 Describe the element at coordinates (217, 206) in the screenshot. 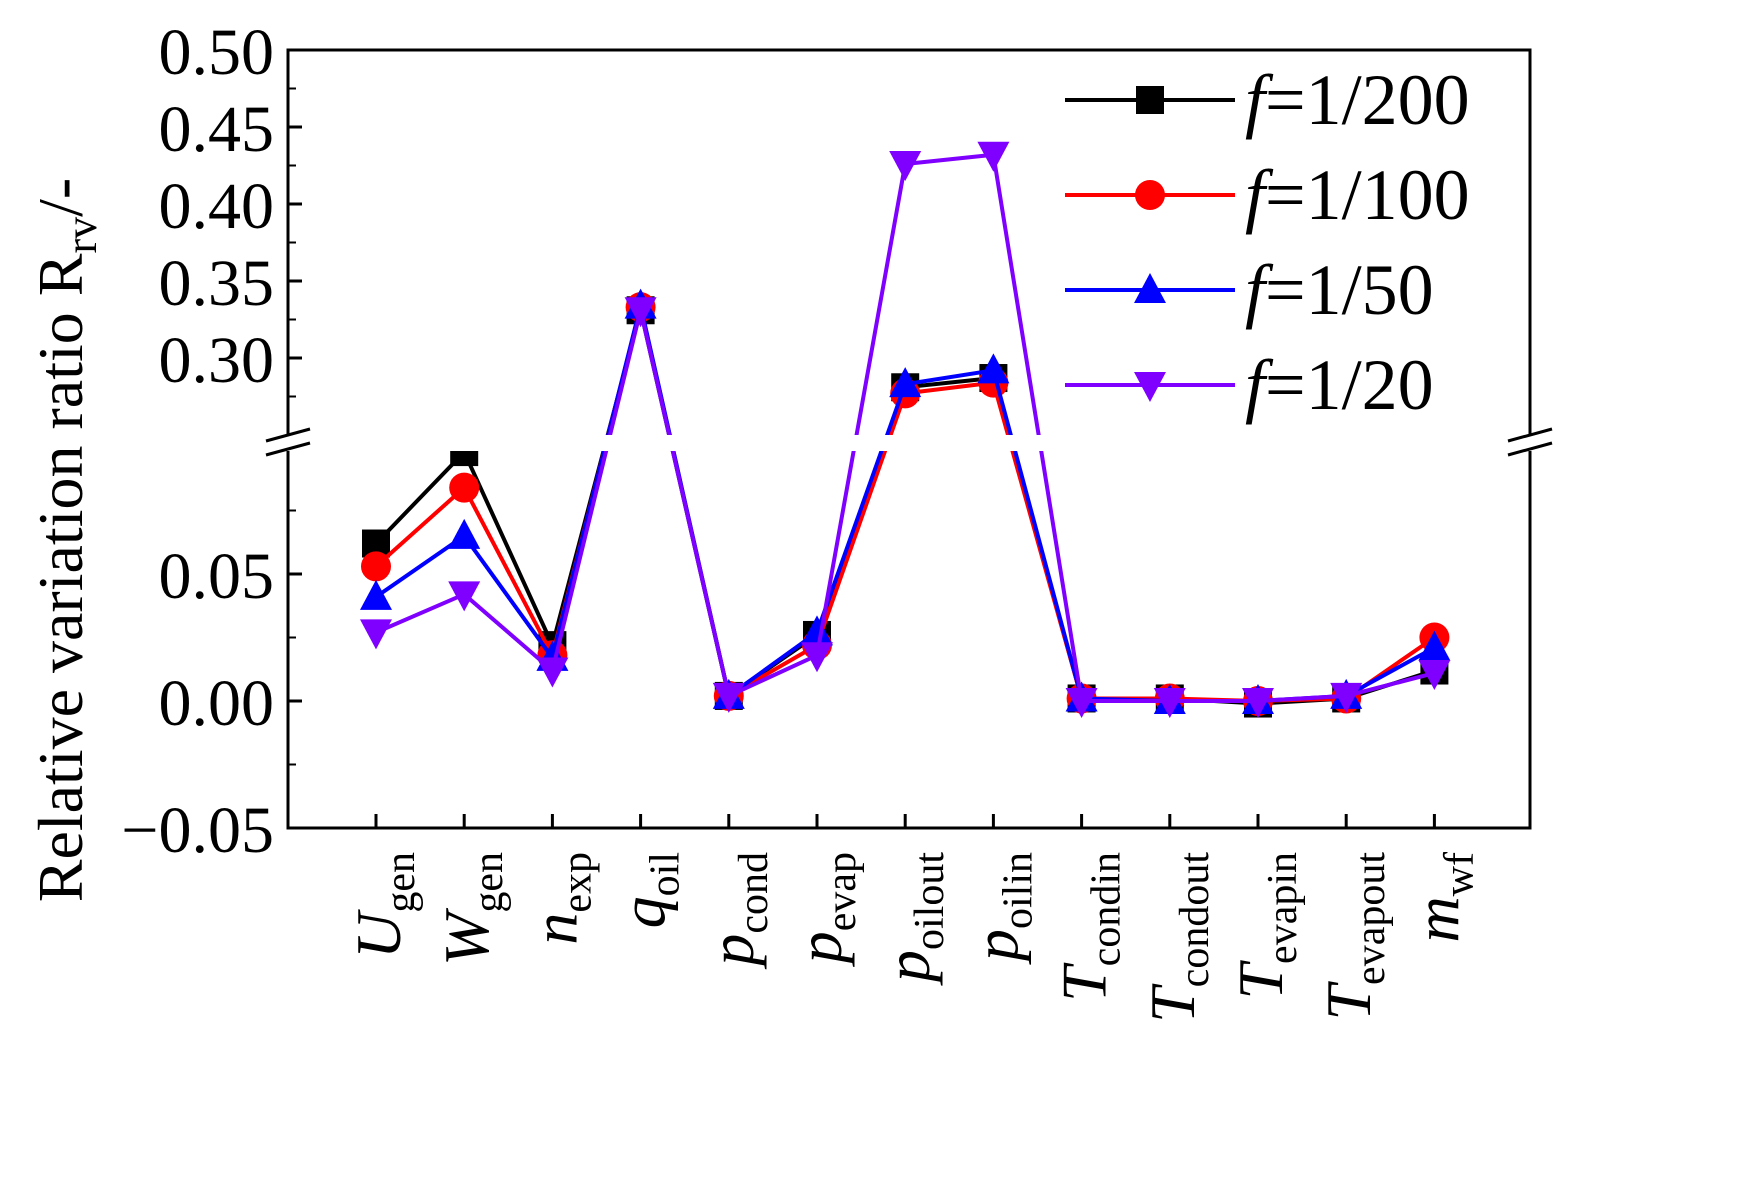

I see `y-tick-label: 0.40` at that location.